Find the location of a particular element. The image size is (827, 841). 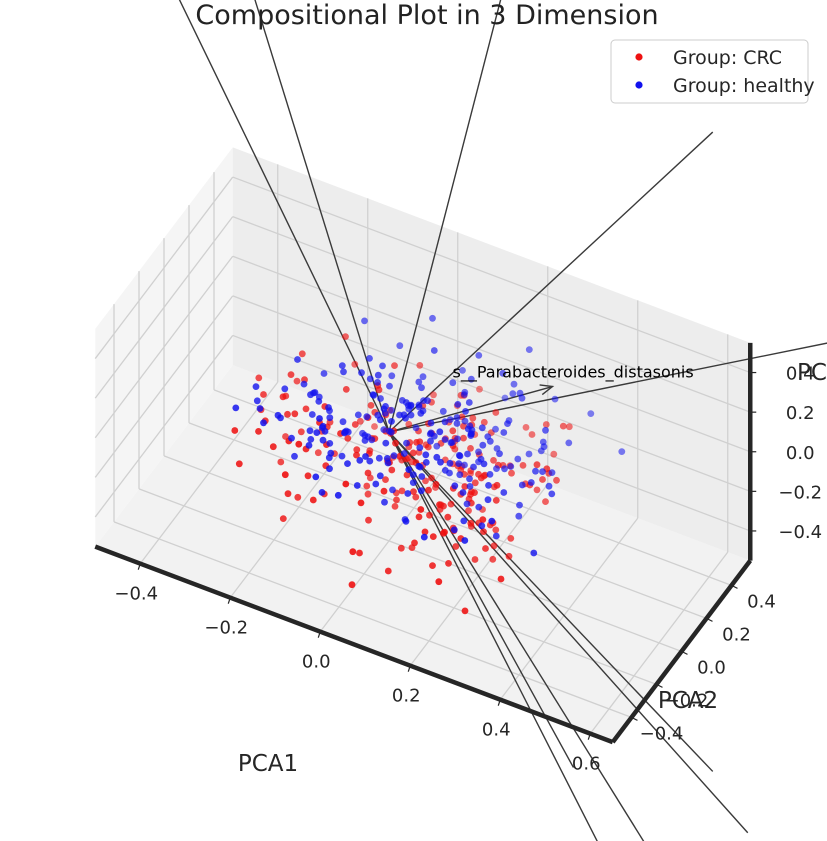

grid-line-z-left is located at coordinates (164, 426).